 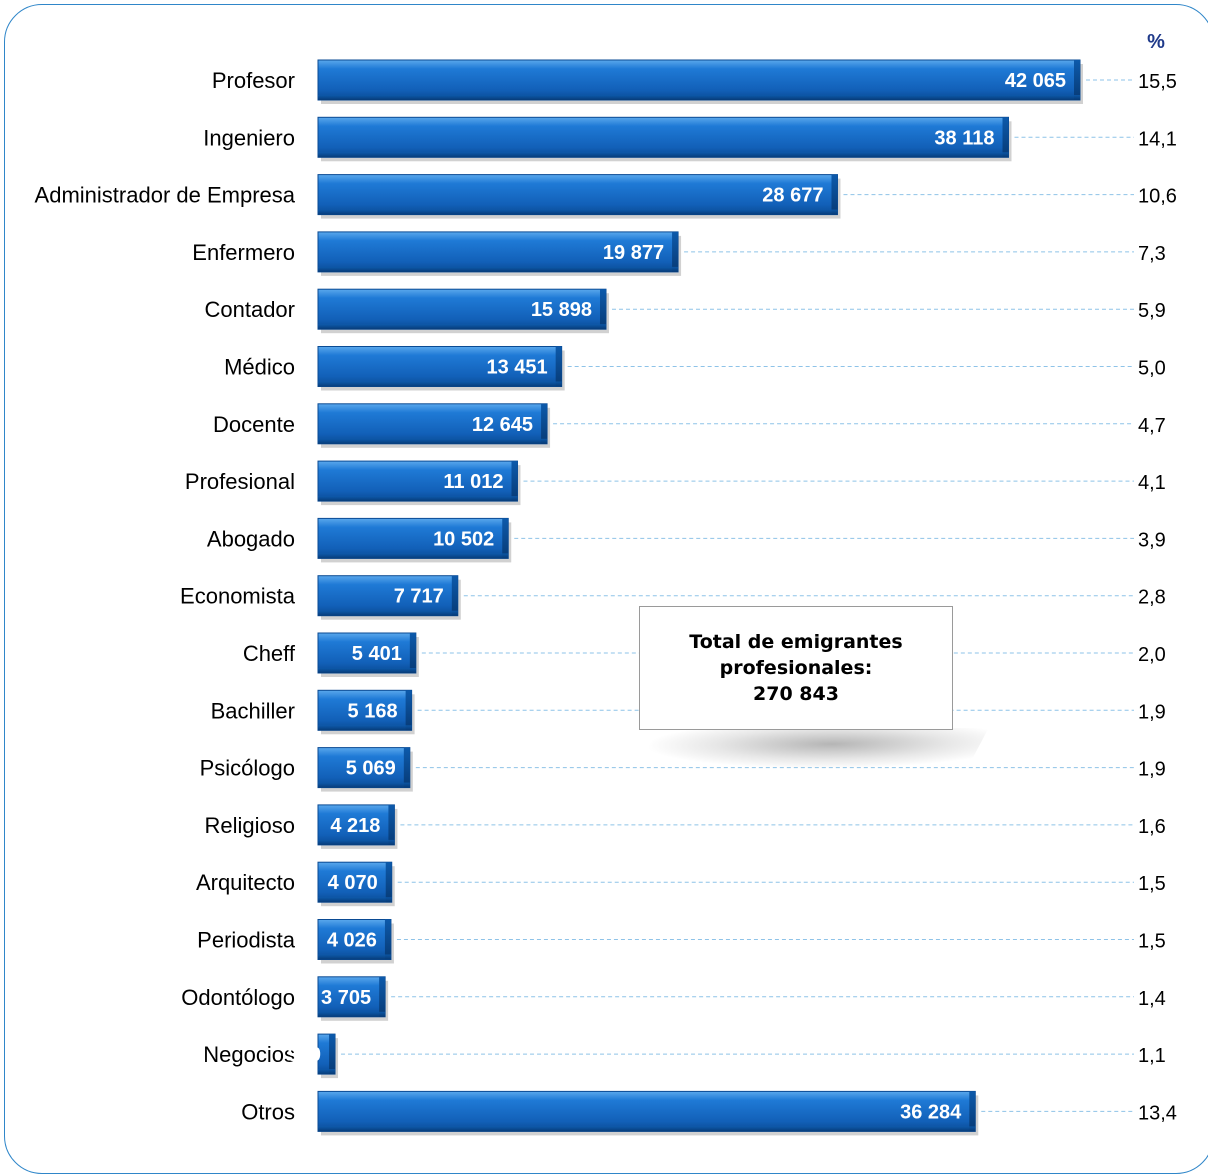 I want to click on bar-row: Ingeniero 38 118 14,1, so click(x=690, y=139).